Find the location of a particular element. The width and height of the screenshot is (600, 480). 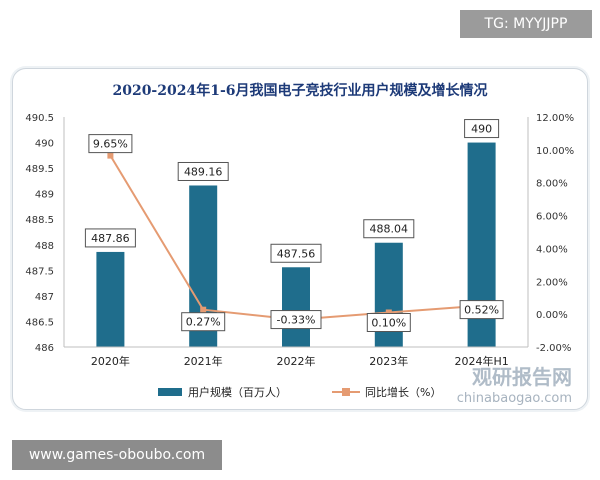

growth-value-label: 0.10% is located at coordinates (388, 323).